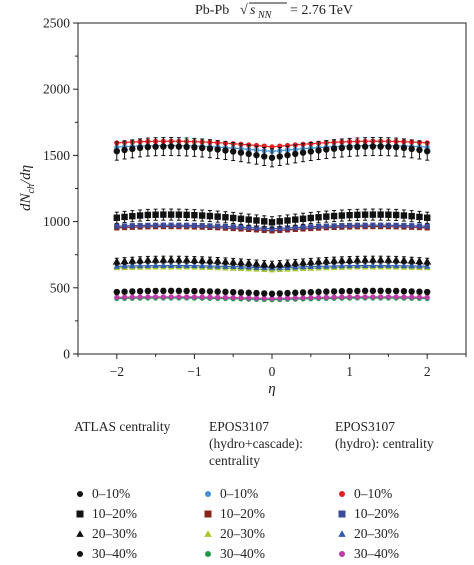 The image size is (474, 565). I want to click on chart-title-sqrt-s: s, so click(253, 10).